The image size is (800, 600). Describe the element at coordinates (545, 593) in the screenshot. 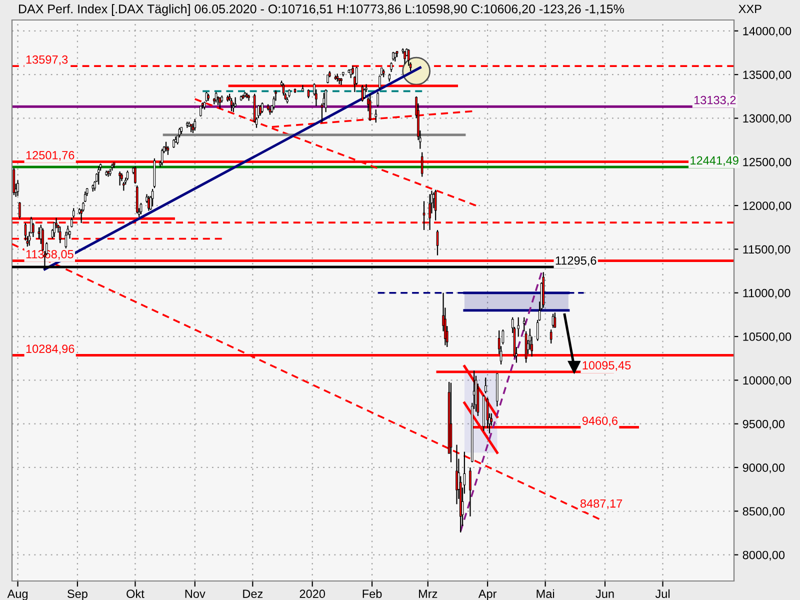

I see `x-tick-label: Mai` at that location.